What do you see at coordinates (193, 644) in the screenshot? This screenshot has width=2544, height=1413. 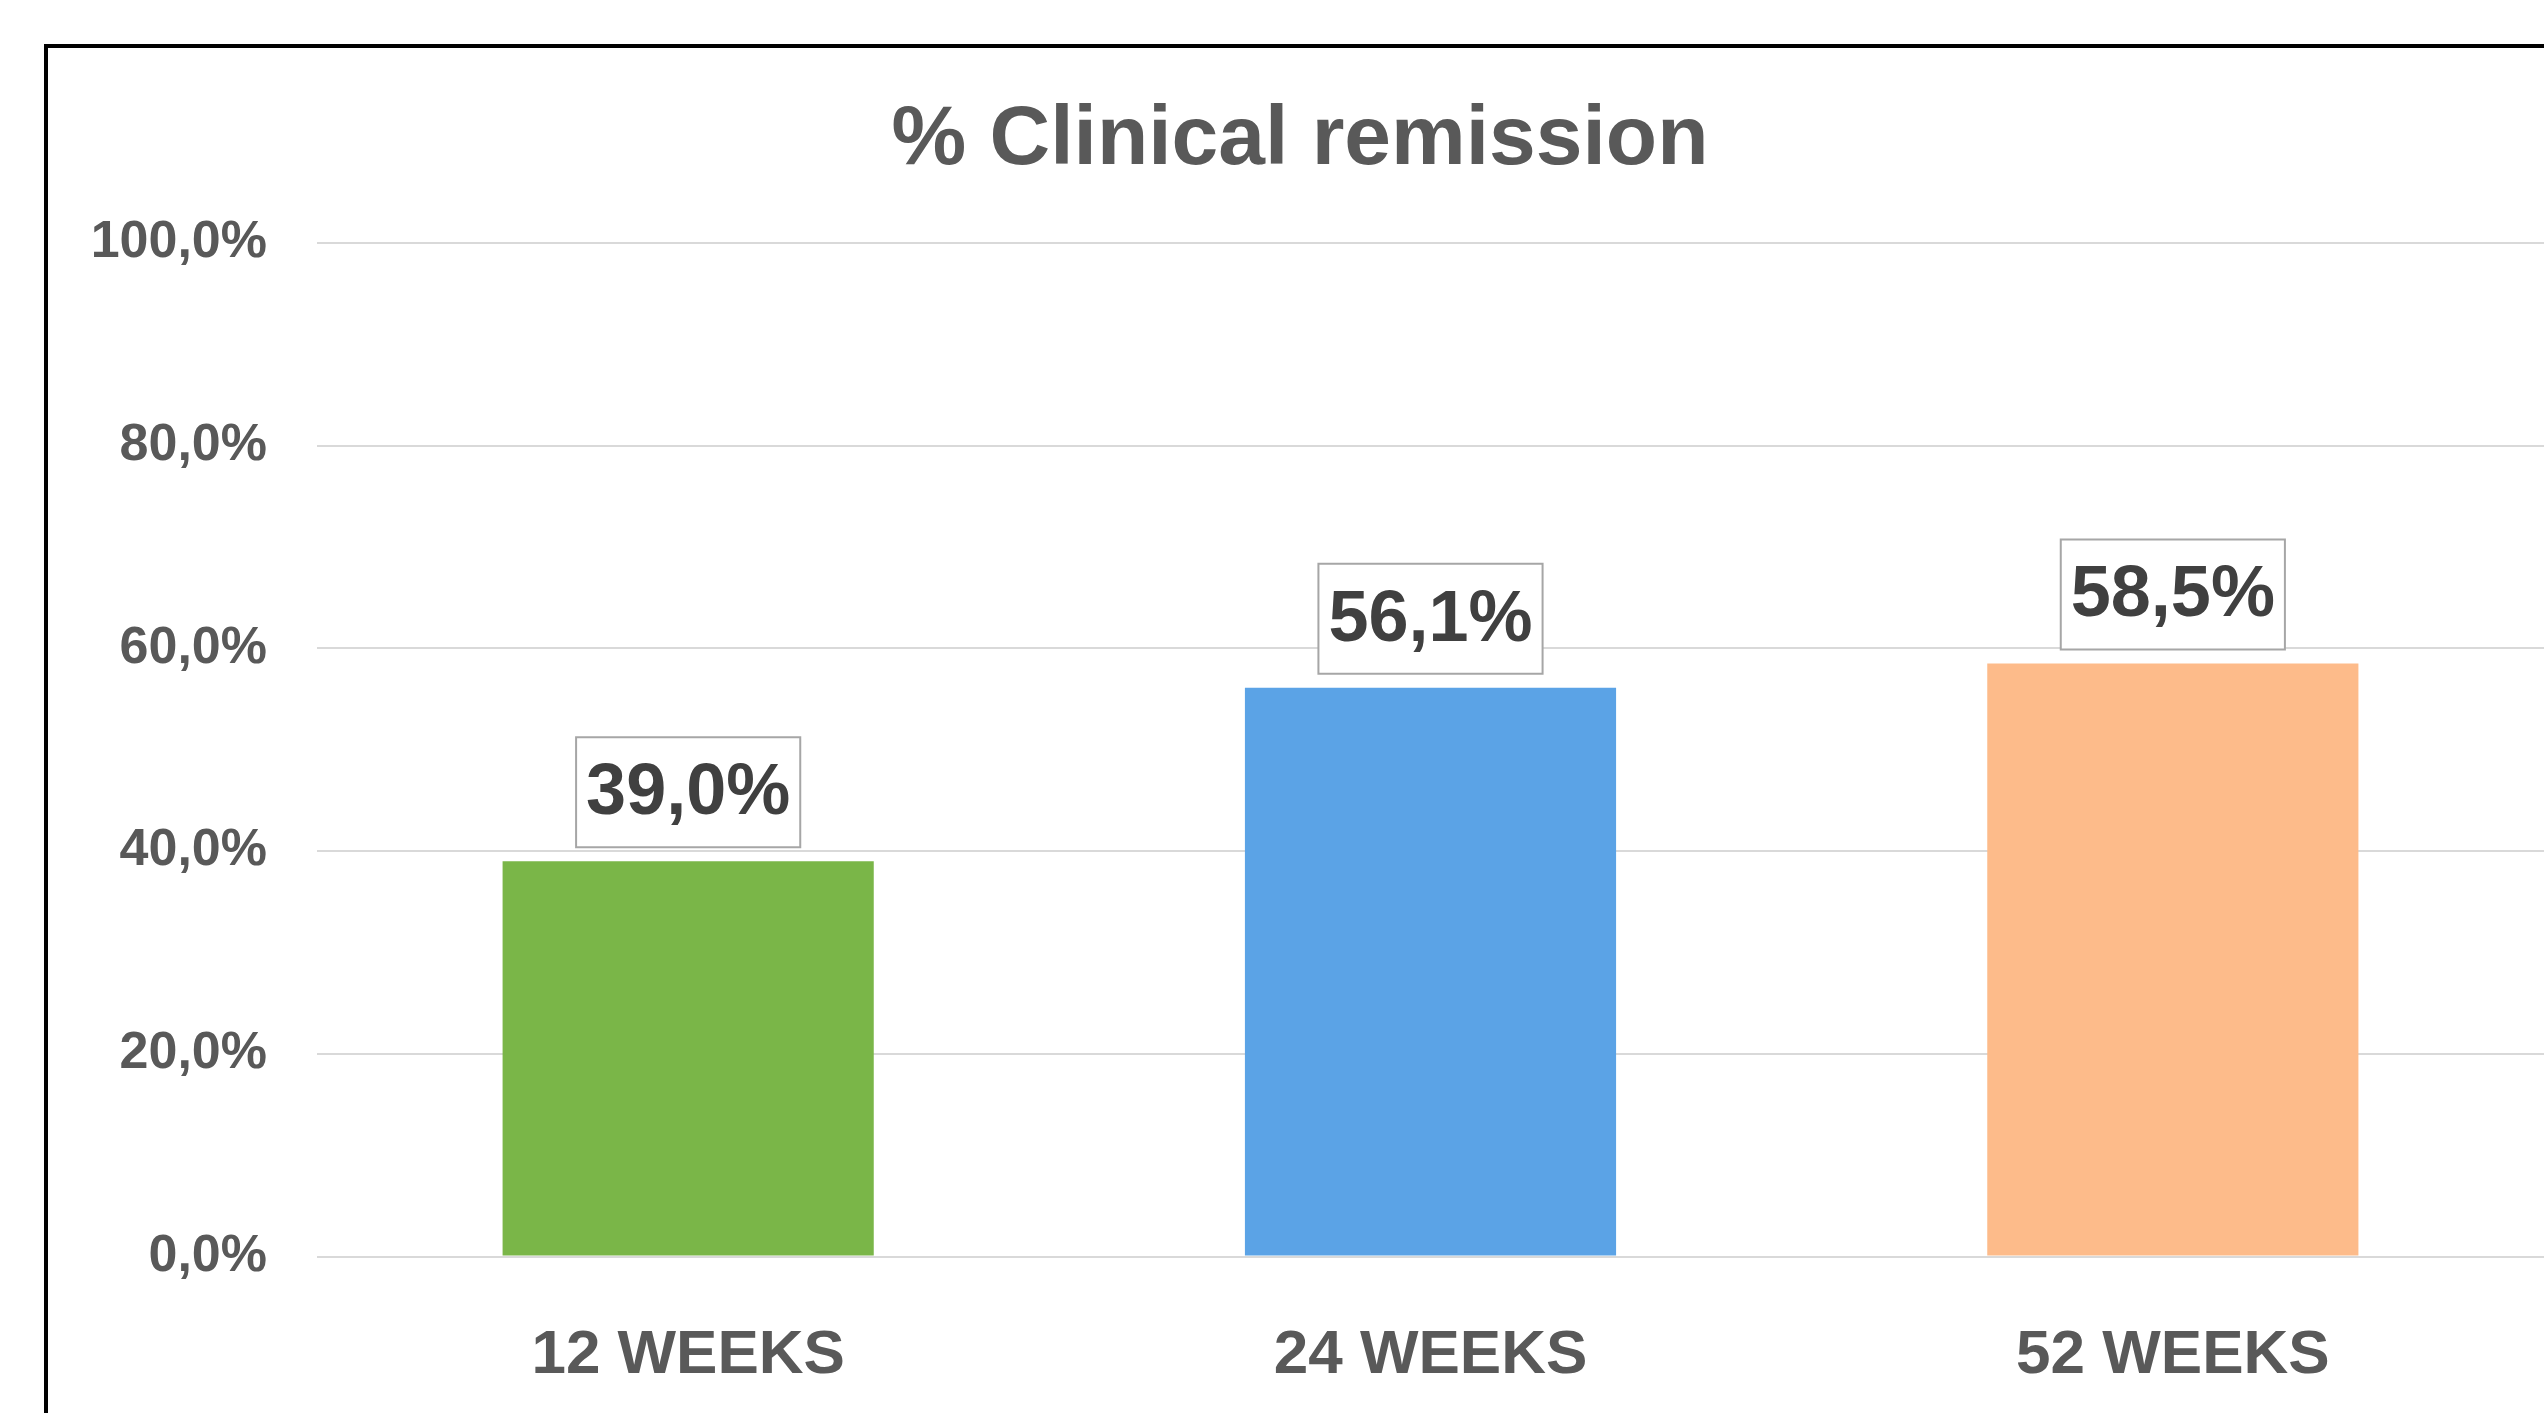 I see `y-tick-label: 60,0%` at bounding box center [193, 644].